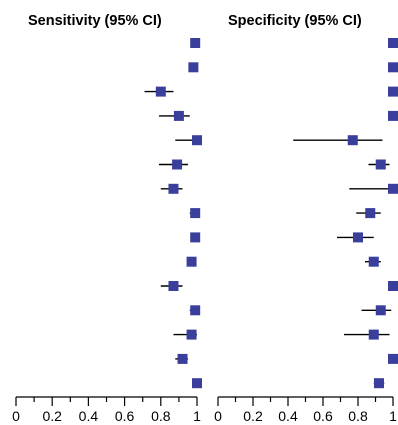 The image size is (398, 425). Describe the element at coordinates (393, 416) in the screenshot. I see `specificity-tick-label: 1` at that location.